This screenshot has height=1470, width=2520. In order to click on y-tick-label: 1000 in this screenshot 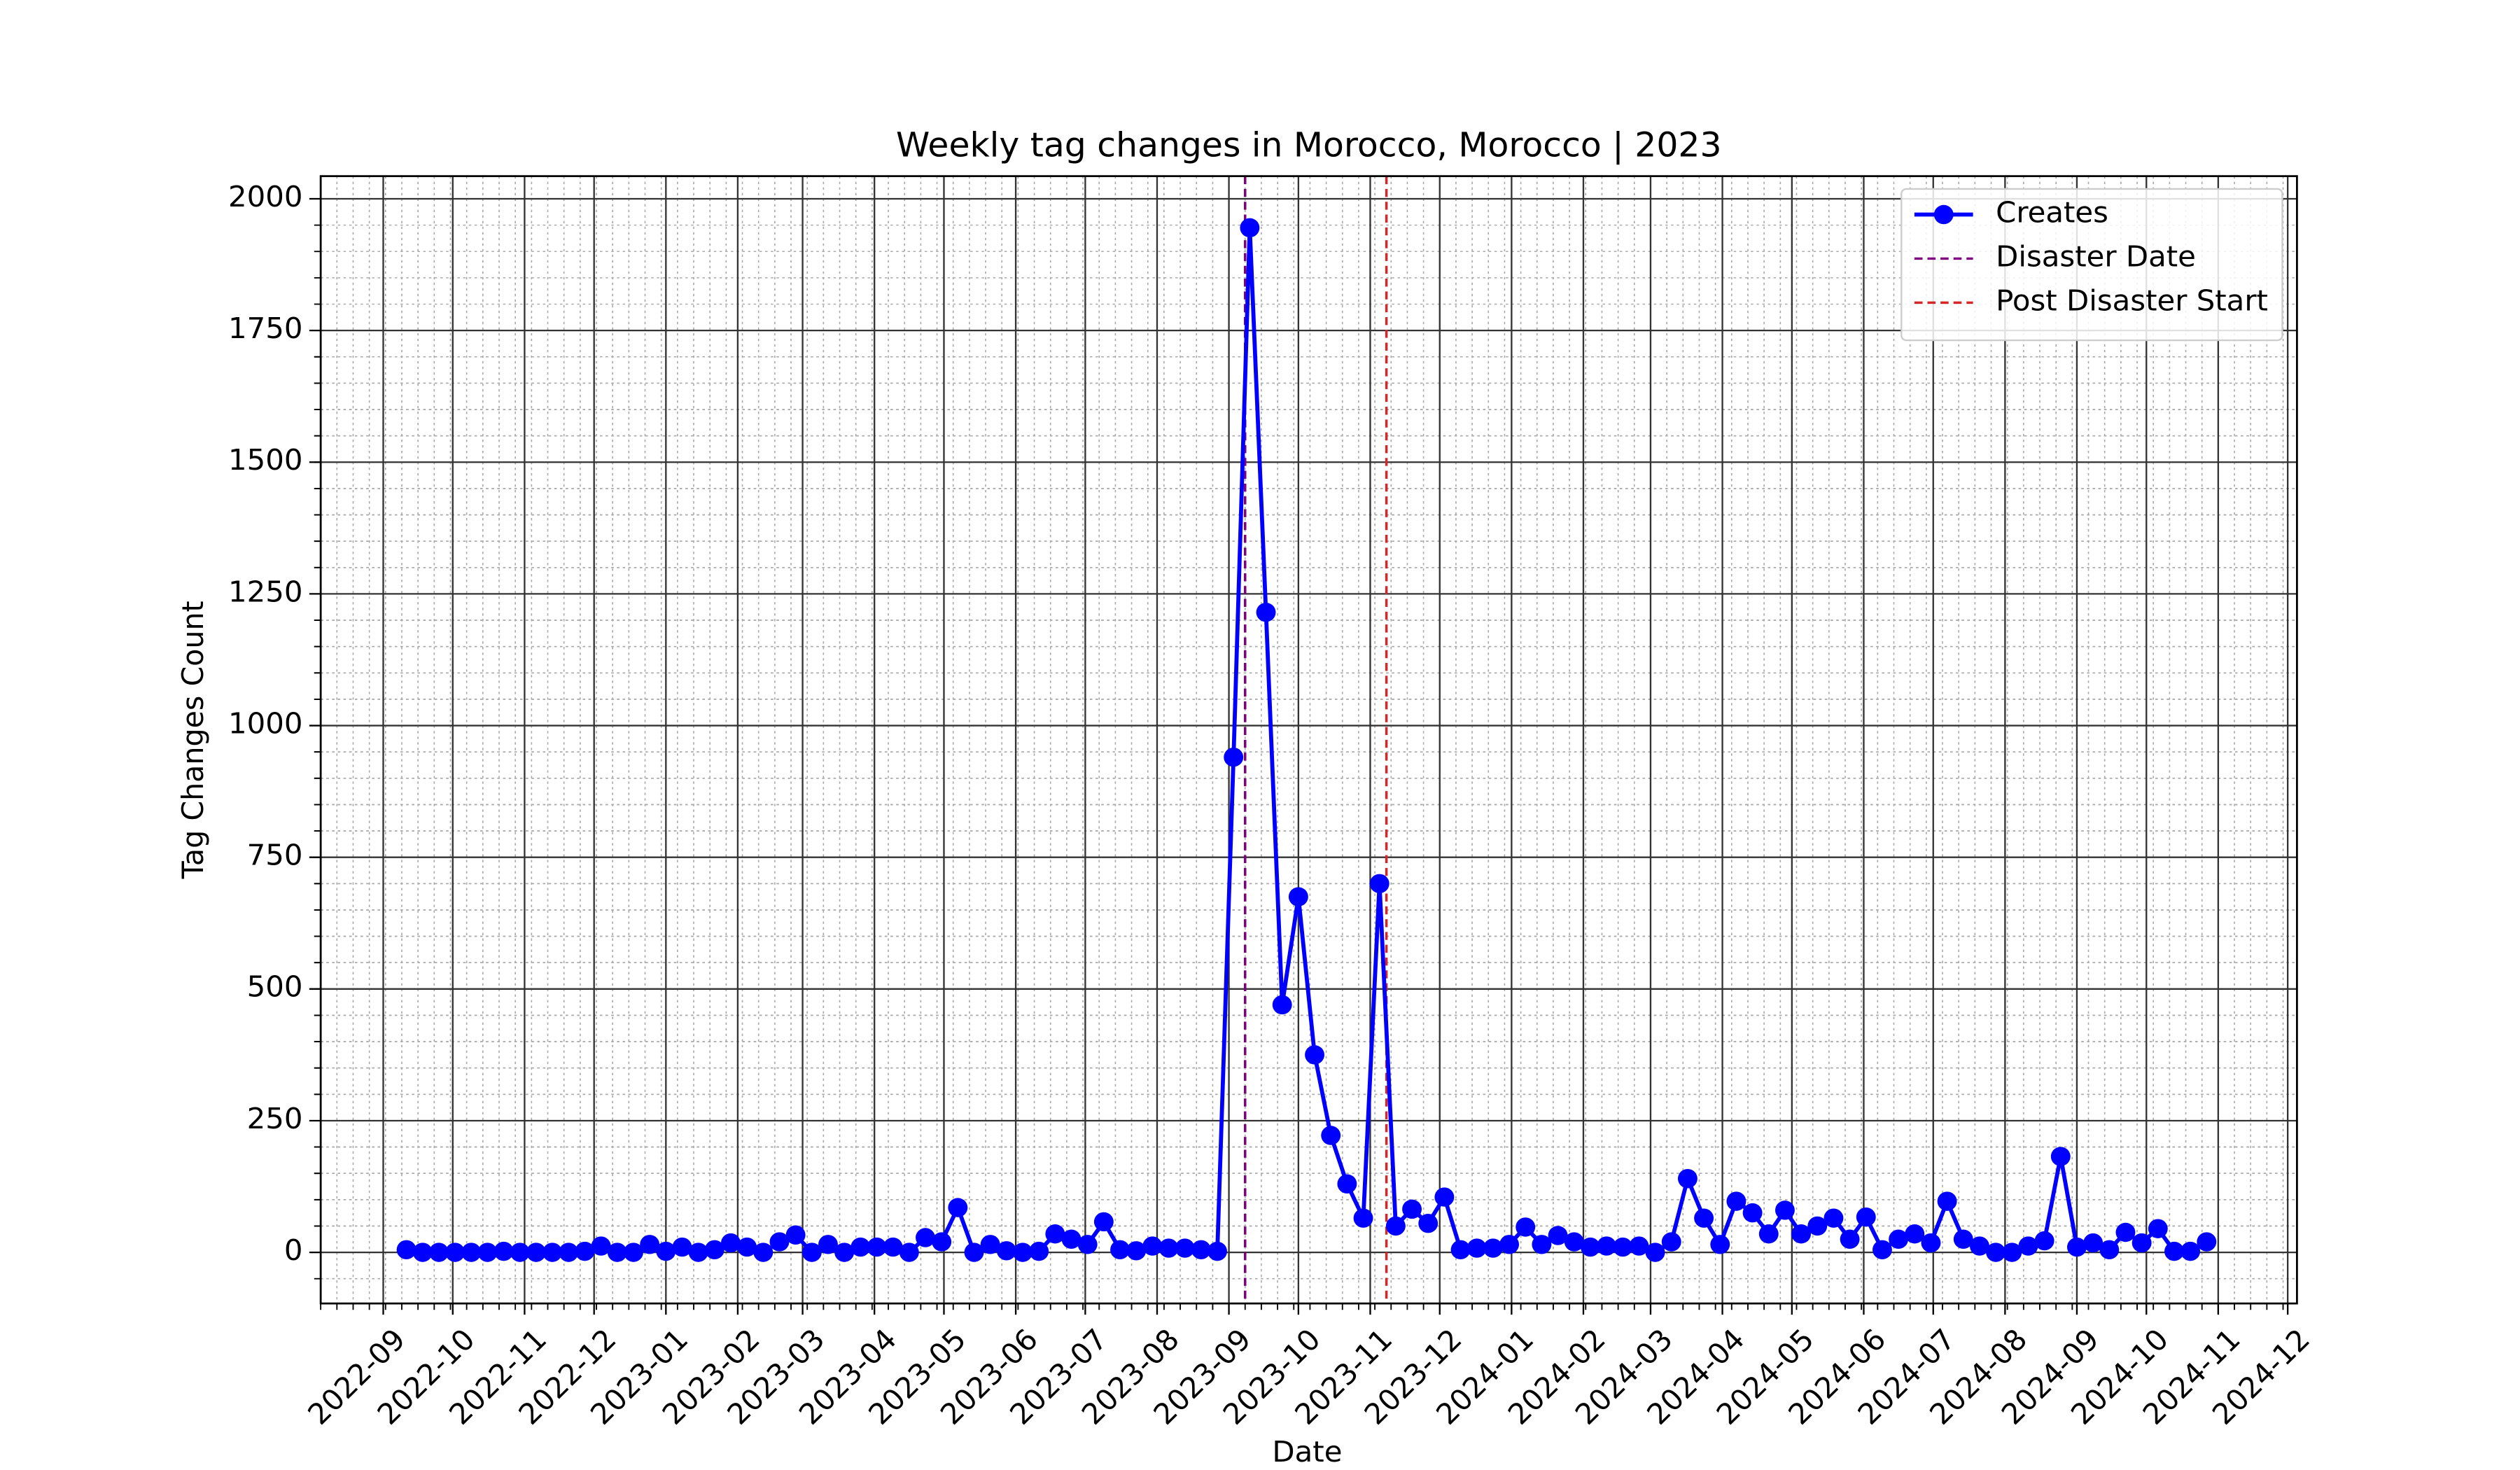, I will do `click(265, 723)`.